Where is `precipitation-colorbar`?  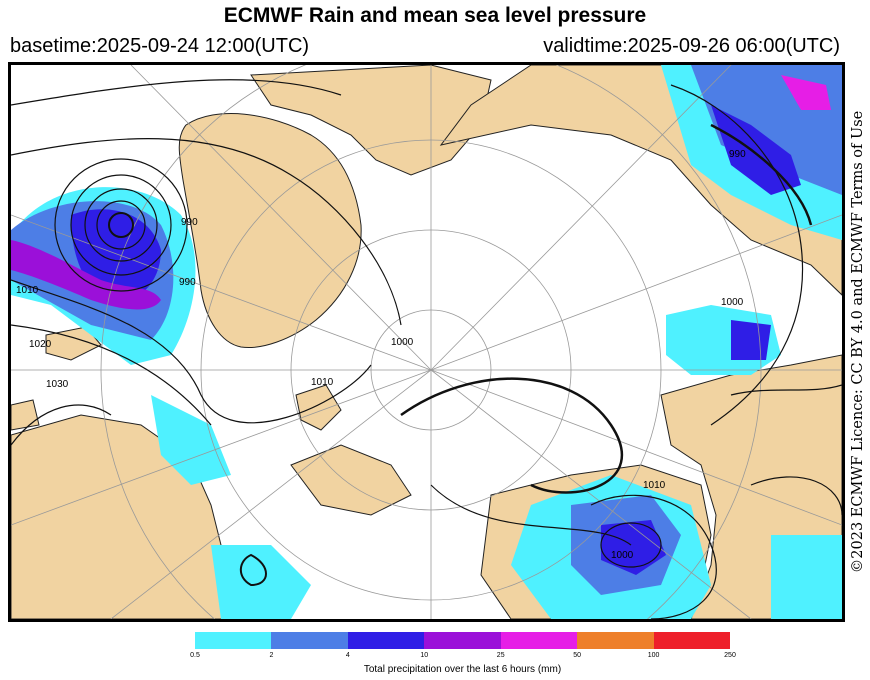
precipitation-colorbar is located at coordinates (462, 640).